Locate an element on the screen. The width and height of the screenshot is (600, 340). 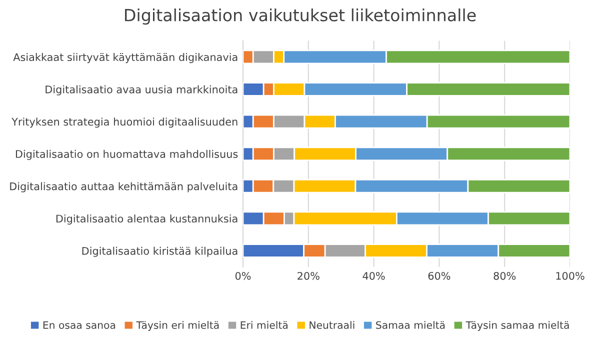
chart-title: Digitalisaation vaikutukset liiketoiminnalle is located at coordinates (300, 16).